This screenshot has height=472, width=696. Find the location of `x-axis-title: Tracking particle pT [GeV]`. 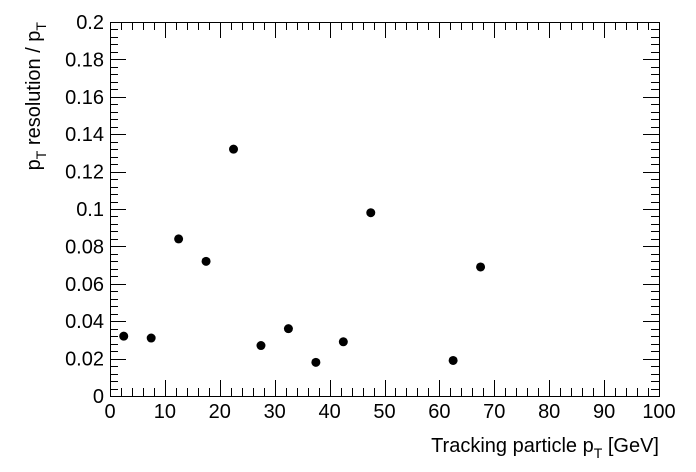

x-axis-title: Tracking particle pT [GeV] is located at coordinates (545, 448).